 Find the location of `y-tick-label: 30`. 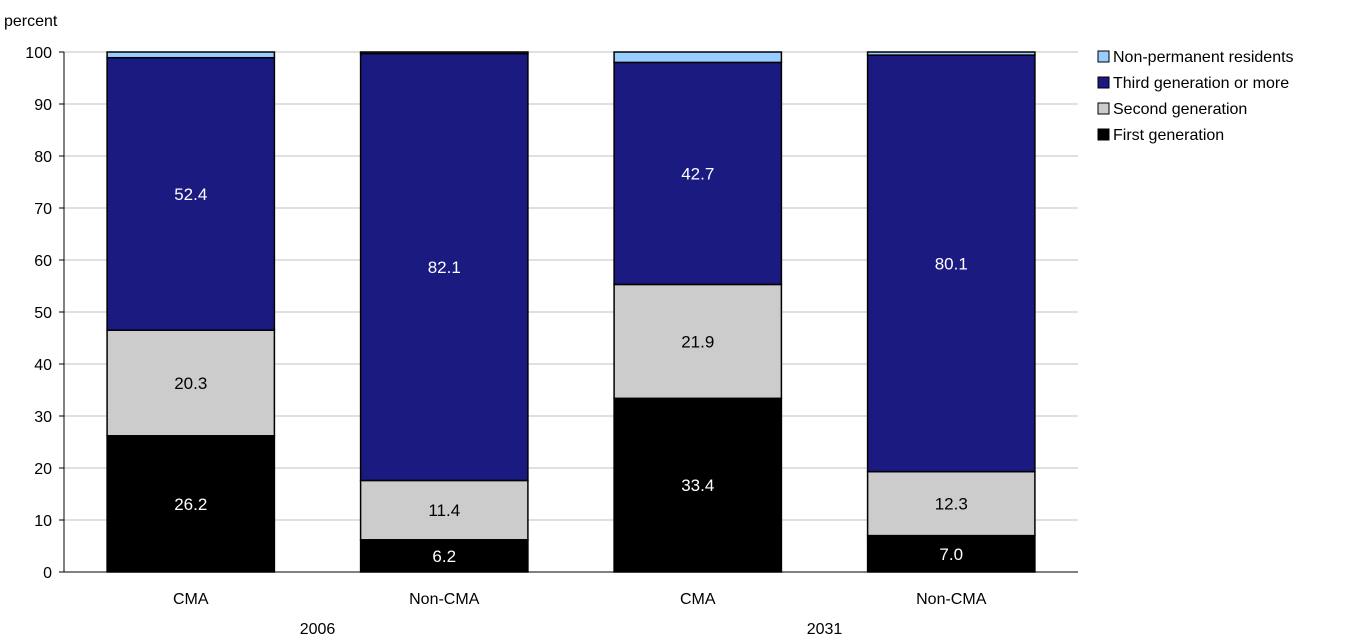

y-tick-label: 30 is located at coordinates (43, 417).